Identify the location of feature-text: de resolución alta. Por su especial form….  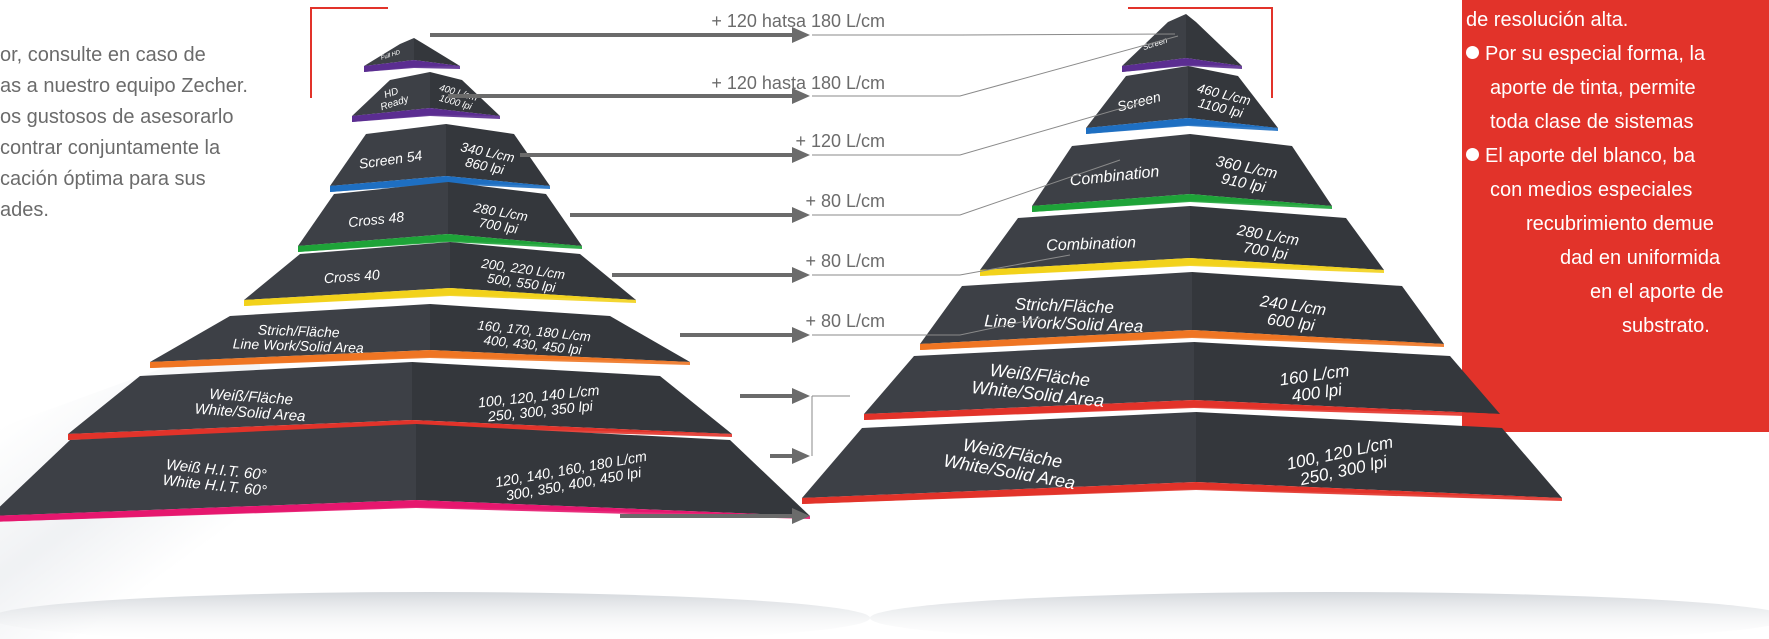
(1617, 216).